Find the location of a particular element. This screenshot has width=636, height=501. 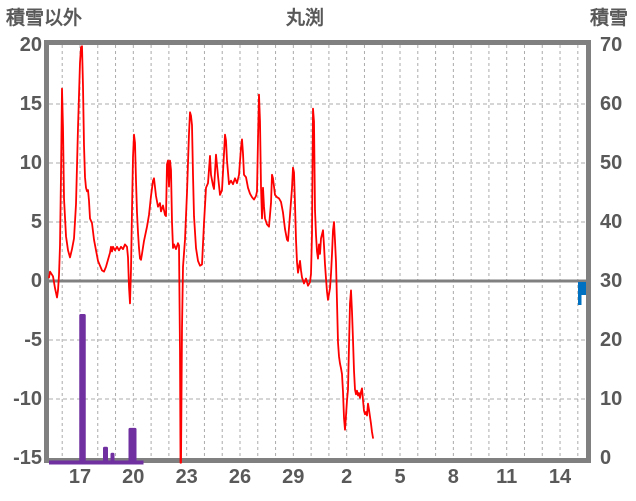

left-axis-tick: 20 is located at coordinates (30, 45).